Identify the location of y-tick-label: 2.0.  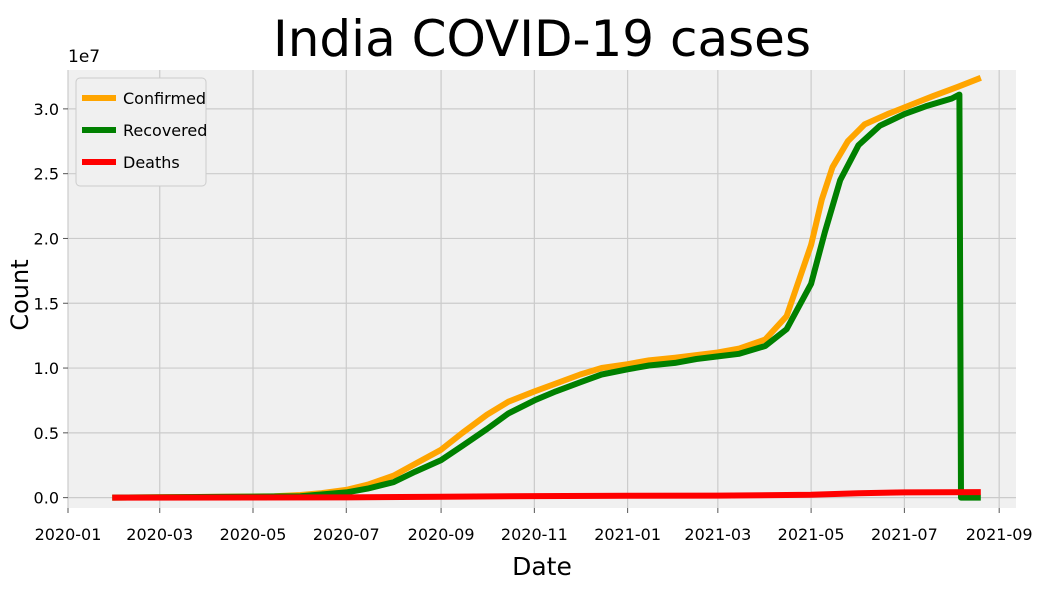
(46, 238).